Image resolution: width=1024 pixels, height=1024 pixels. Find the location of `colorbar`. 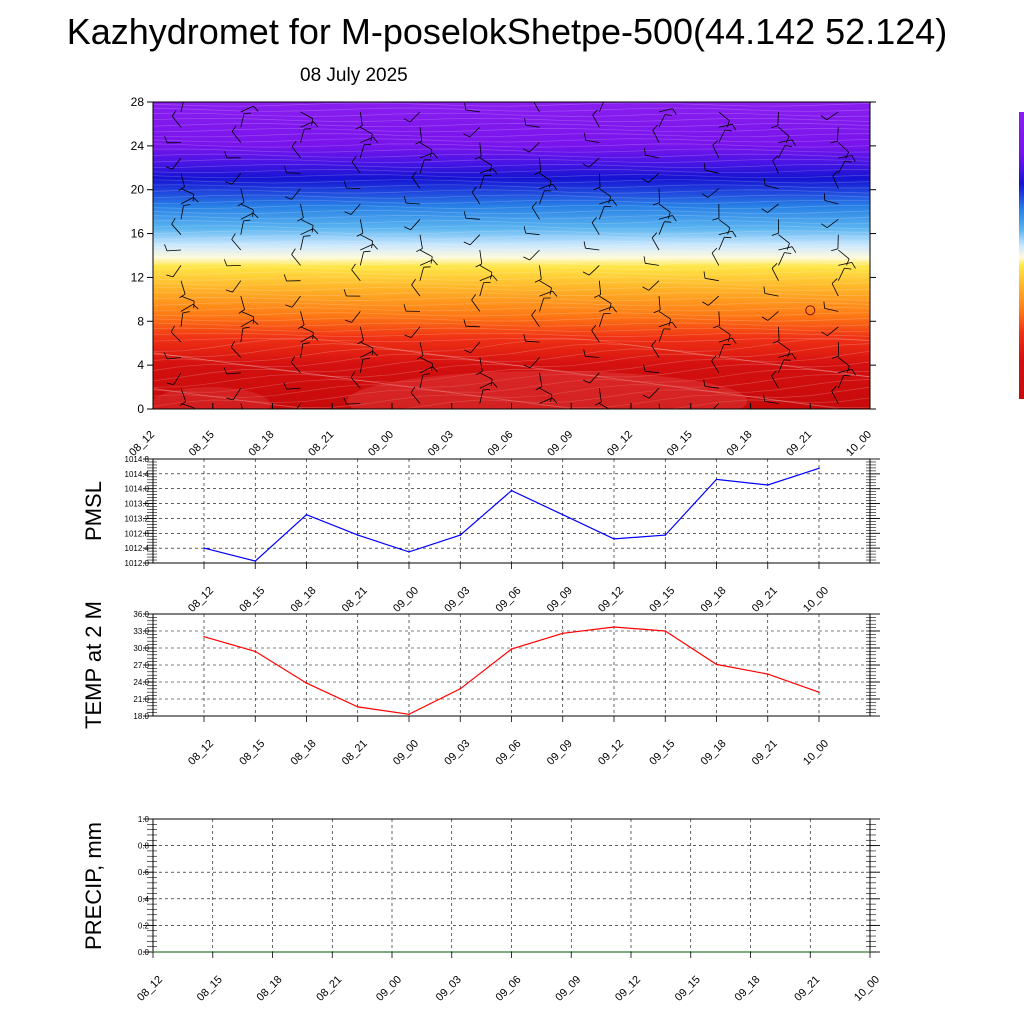

colorbar is located at coordinates (1021, 255).